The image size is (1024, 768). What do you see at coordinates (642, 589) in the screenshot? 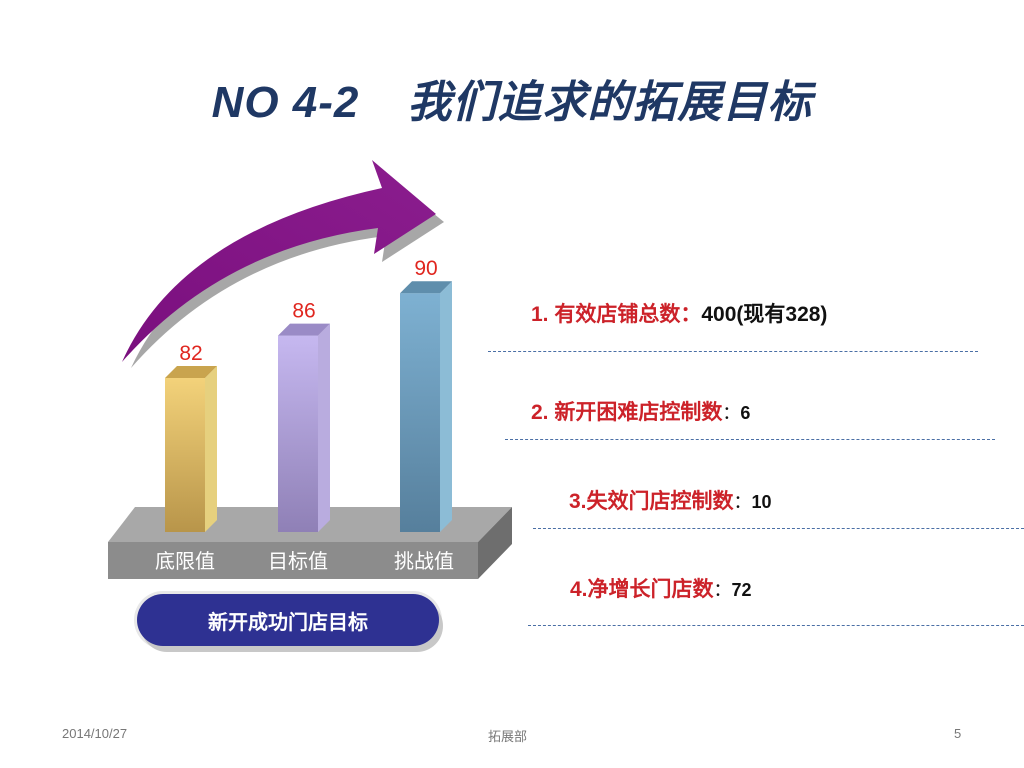
I see `item-label: 4.净增长门店数` at bounding box center [642, 589].